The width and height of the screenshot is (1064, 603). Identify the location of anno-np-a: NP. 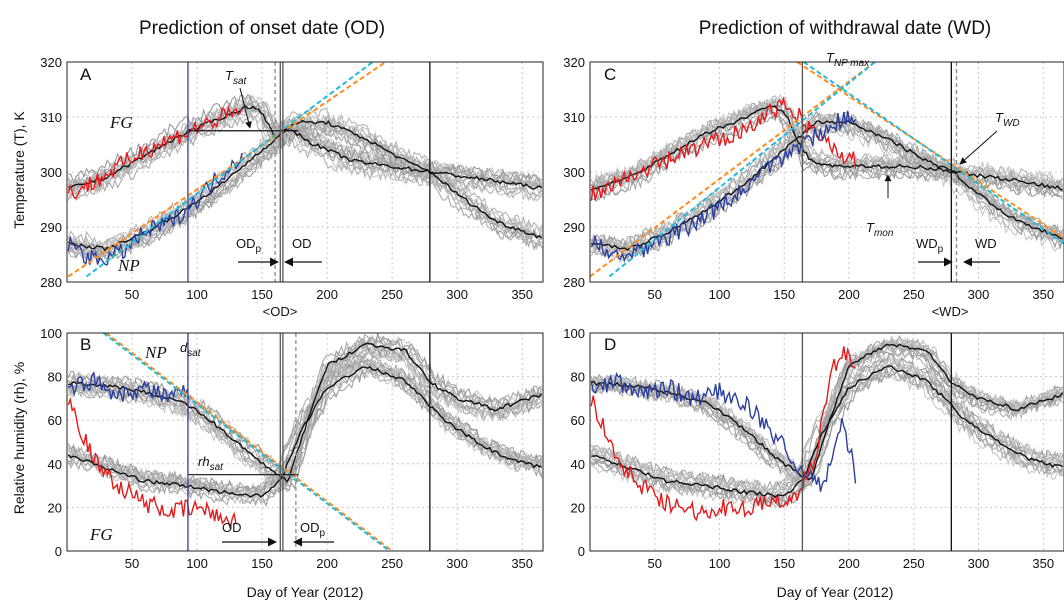
(128, 265).